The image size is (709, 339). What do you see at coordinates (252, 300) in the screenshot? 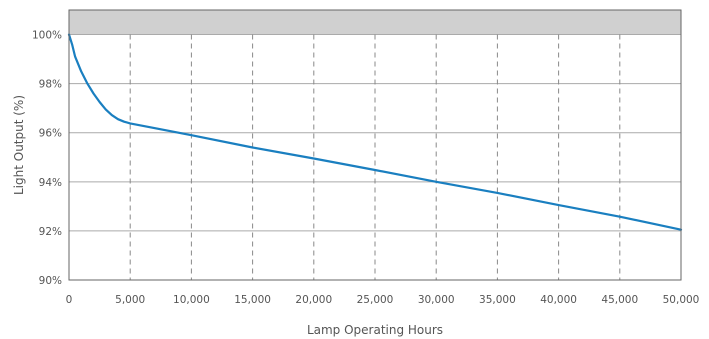
I see `x-tick-label: 15,000` at bounding box center [252, 300].